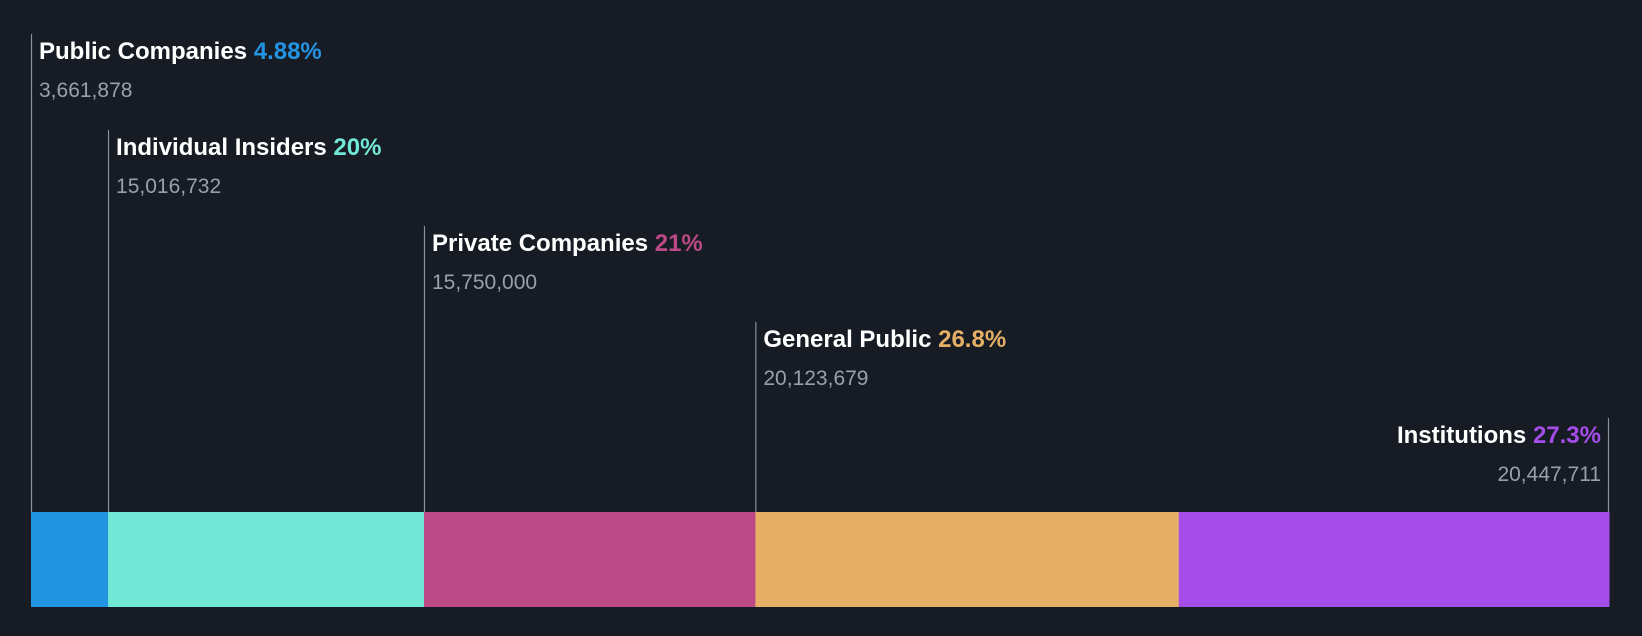  Describe the element at coordinates (590, 559) in the screenshot. I see `bar-segment-private-companies` at that location.